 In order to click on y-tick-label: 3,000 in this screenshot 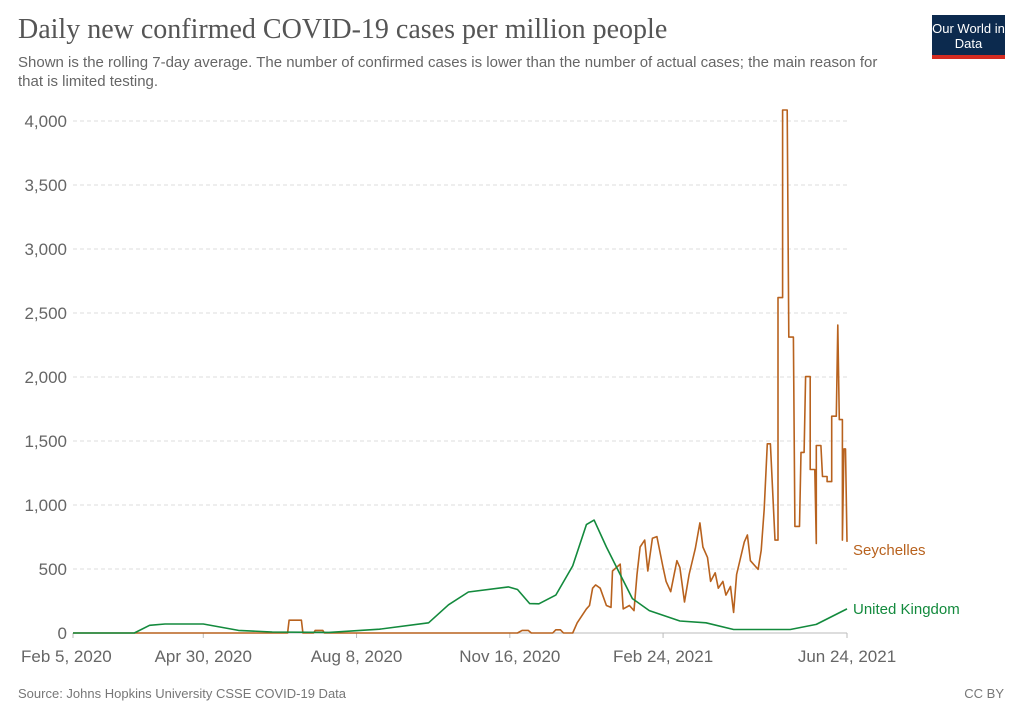, I will do `click(45, 249)`.